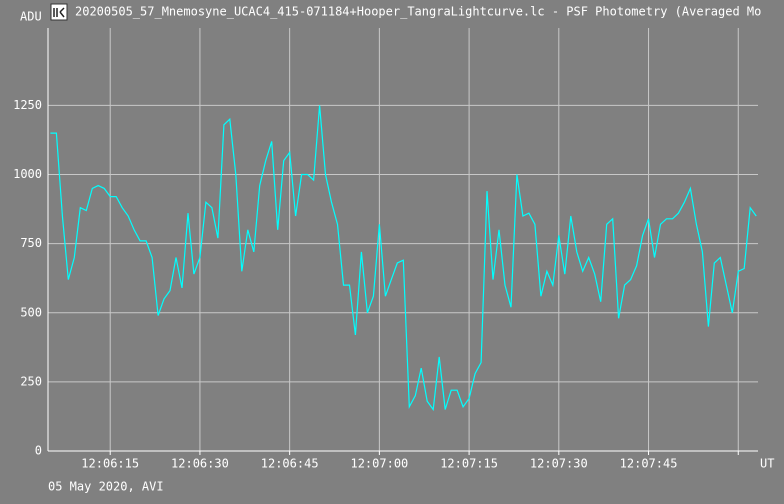 This screenshot has width=784, height=504. Describe the element at coordinates (31, 17) in the screenshot. I see `y-axis-label: ADU` at that location.